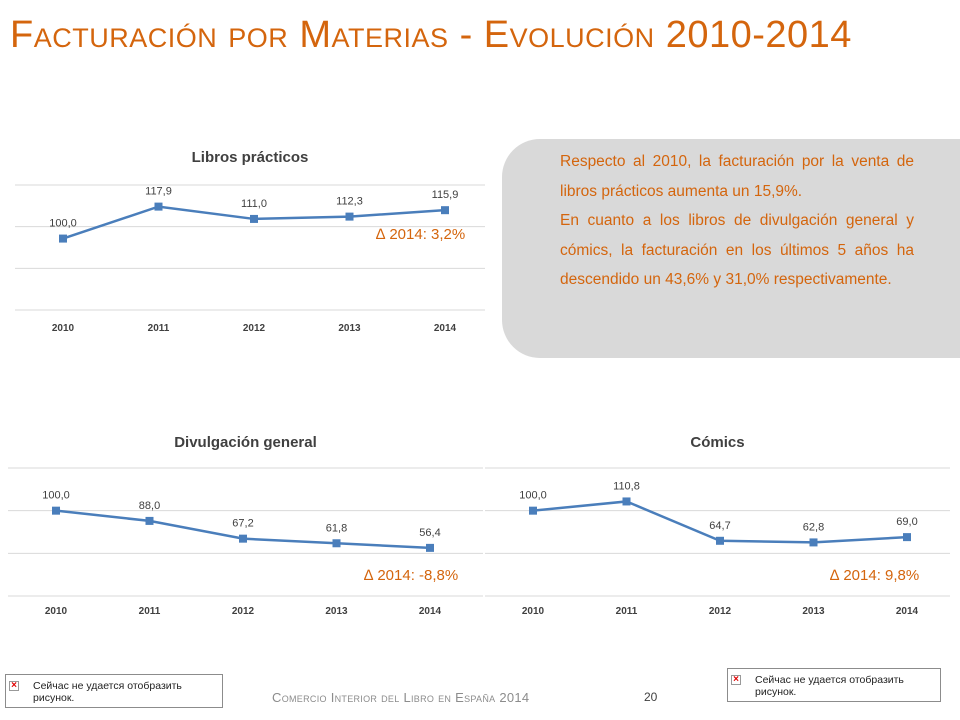 The width and height of the screenshot is (960, 720). What do you see at coordinates (245, 442) in the screenshot?
I see `chart-title: Divulgación general` at bounding box center [245, 442].